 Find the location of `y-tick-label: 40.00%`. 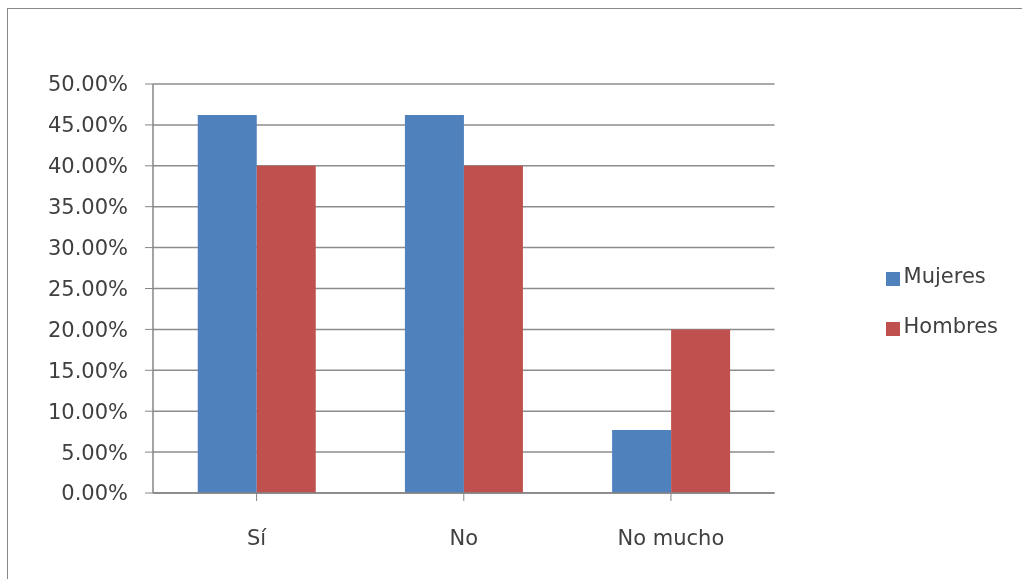

y-tick-label: 40.00% is located at coordinates (87, 166).